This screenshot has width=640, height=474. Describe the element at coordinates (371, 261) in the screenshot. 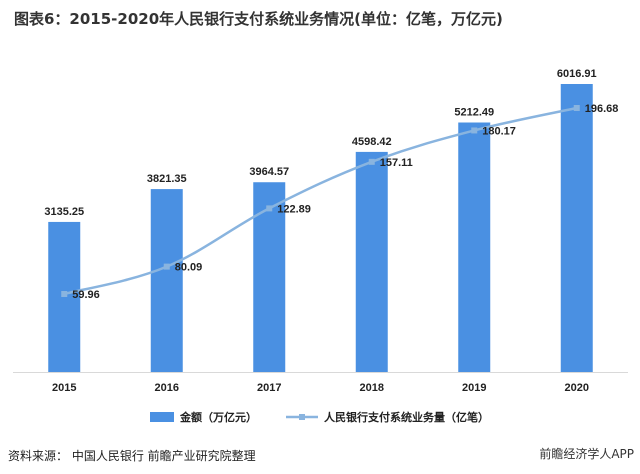

I see `bar-2018` at that location.